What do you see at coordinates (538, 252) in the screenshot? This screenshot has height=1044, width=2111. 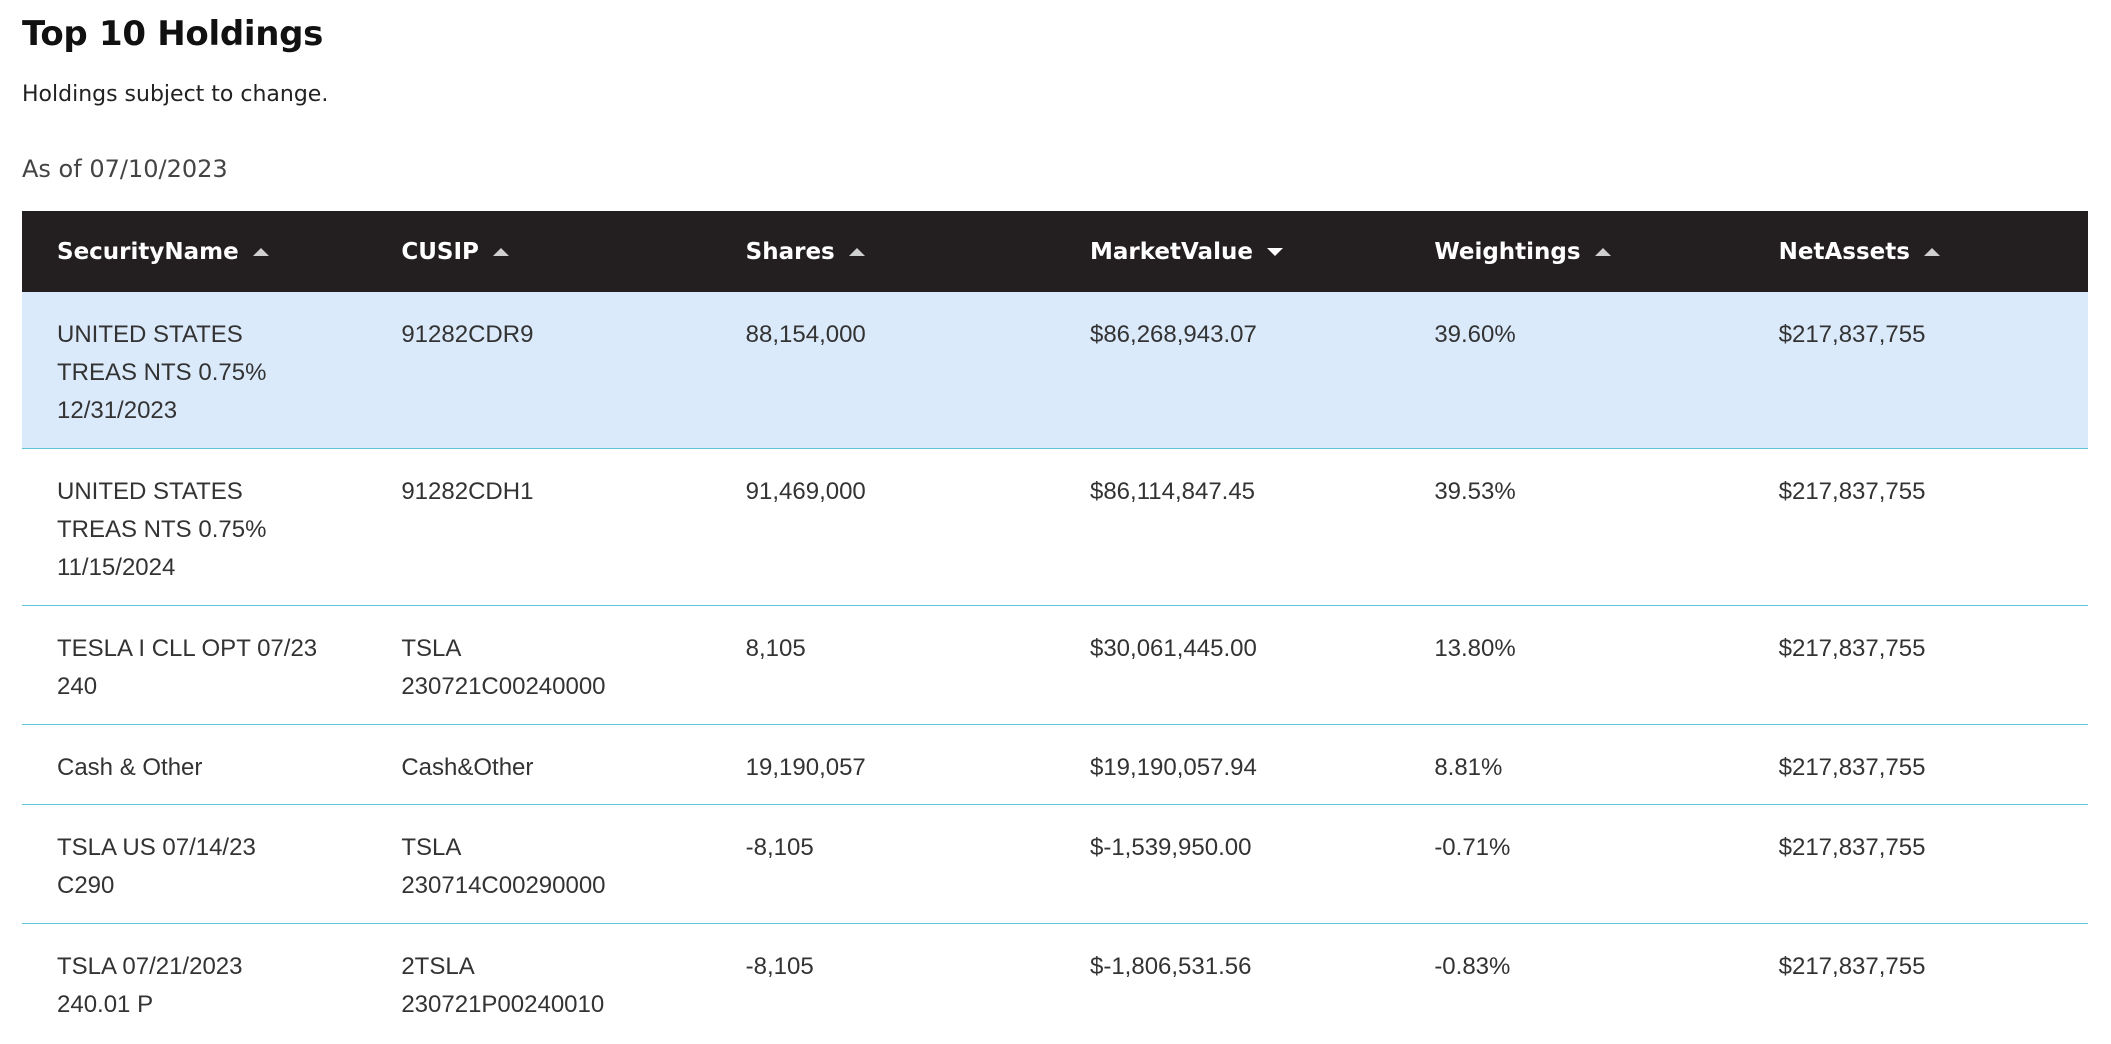 I see `column-header-cusip: CUSIP` at bounding box center [538, 252].